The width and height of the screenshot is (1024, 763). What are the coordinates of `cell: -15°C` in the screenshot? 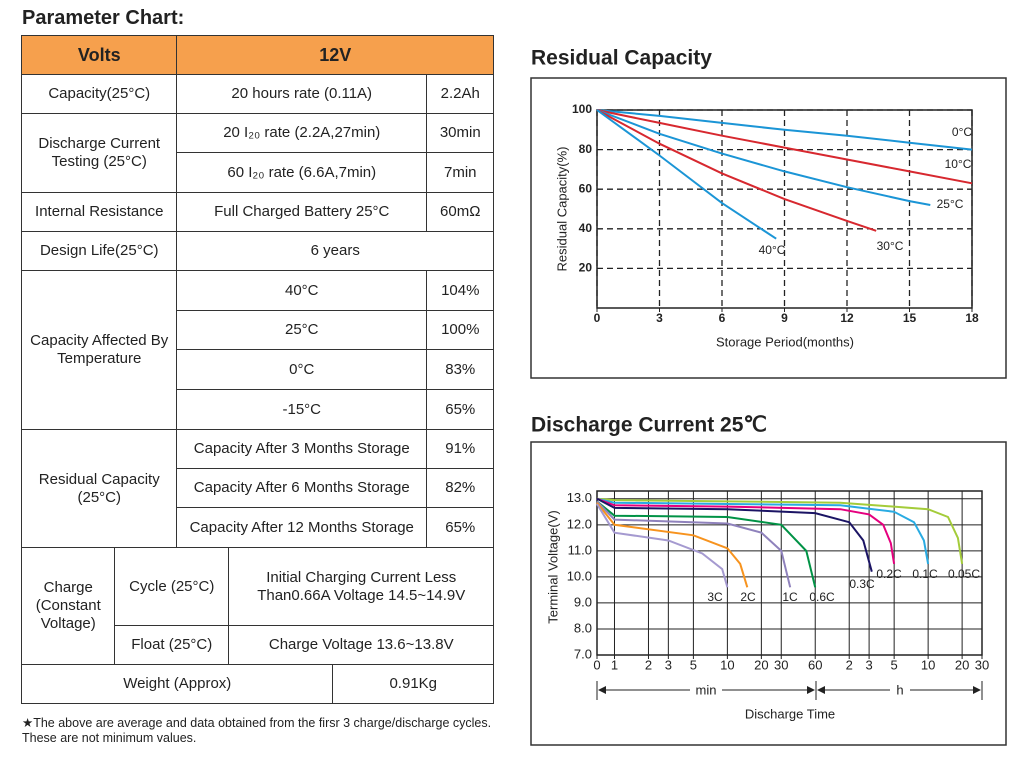 It's located at (302, 410).